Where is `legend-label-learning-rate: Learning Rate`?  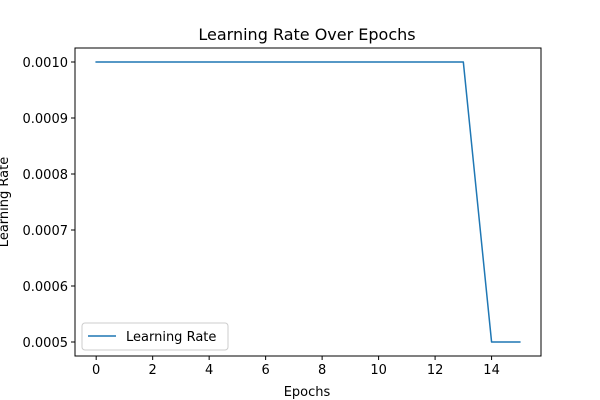 legend-label-learning-rate: Learning Rate is located at coordinates (171, 337).